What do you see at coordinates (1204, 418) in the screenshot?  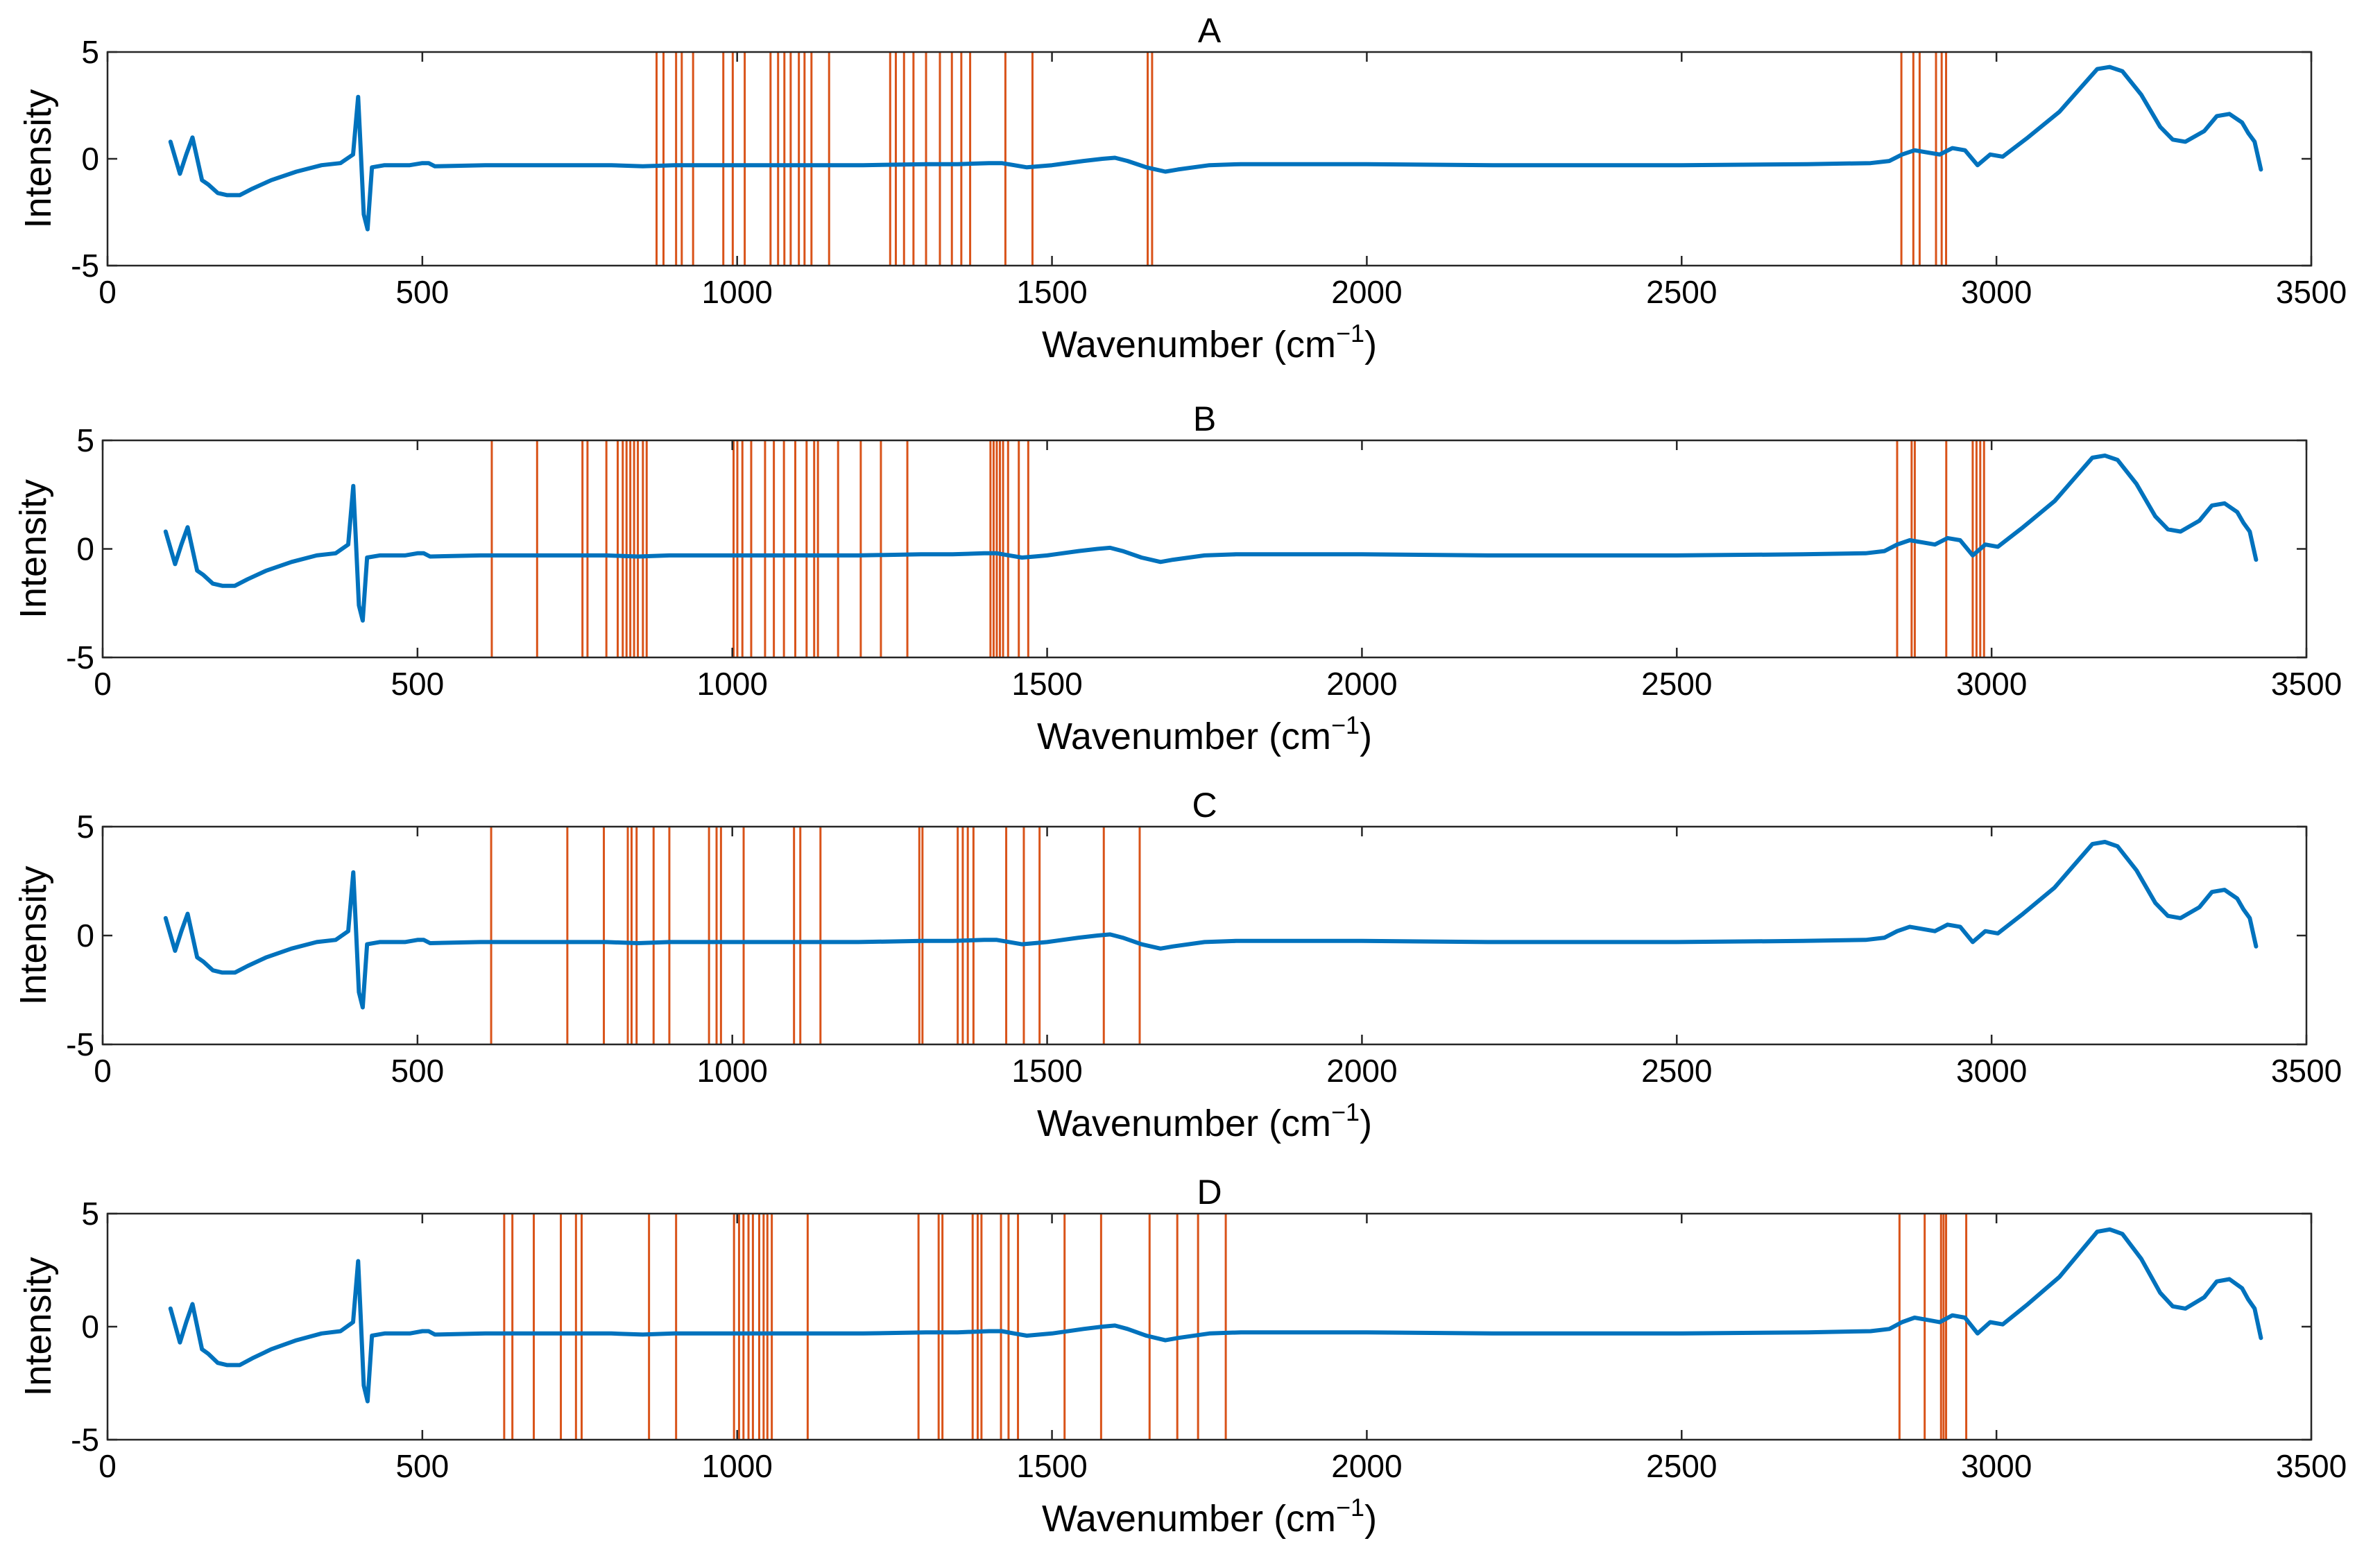 I see `panel-title: B` at bounding box center [1204, 418].